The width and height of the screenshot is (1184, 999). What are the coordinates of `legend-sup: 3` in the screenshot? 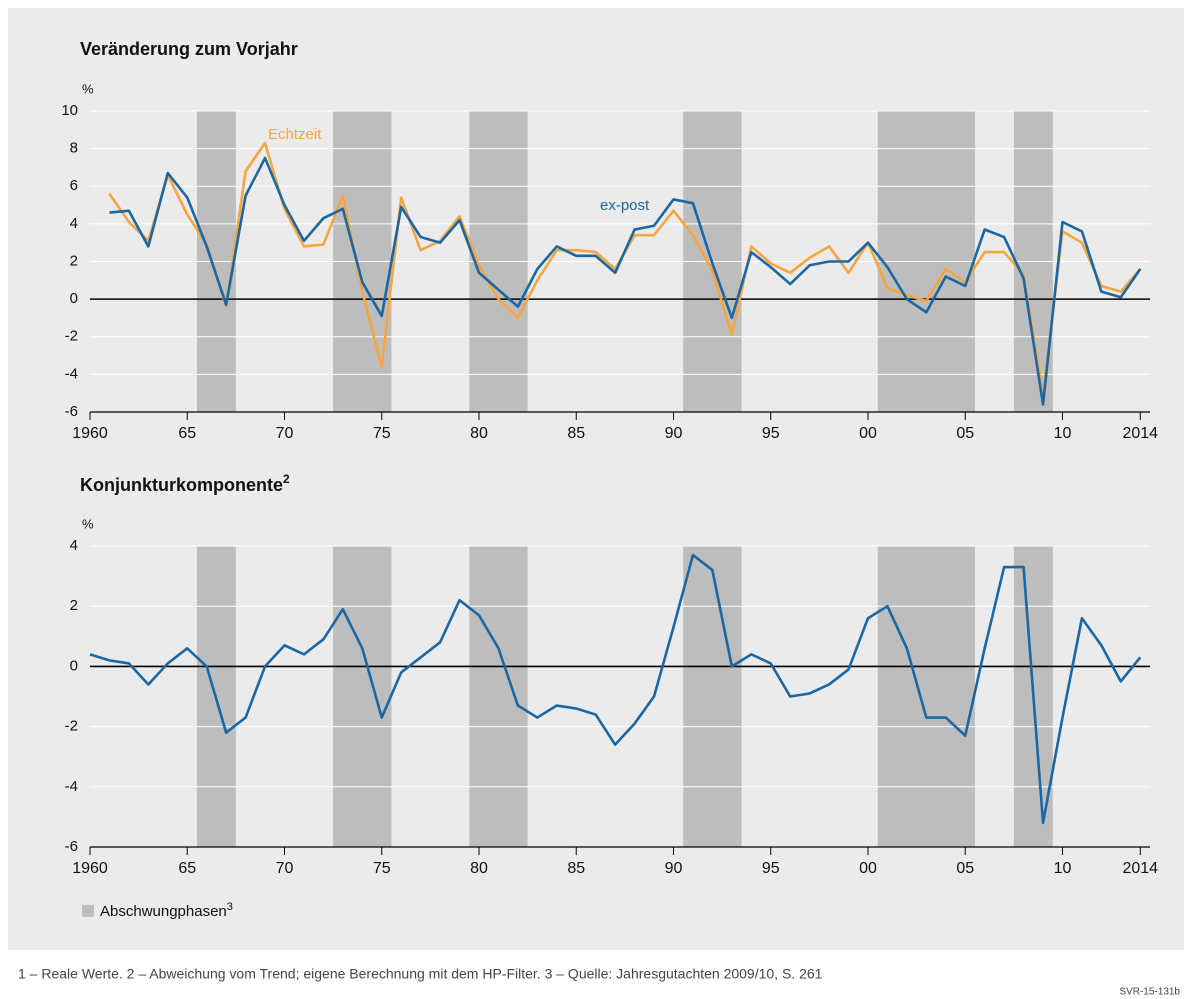 It's located at (230, 907).